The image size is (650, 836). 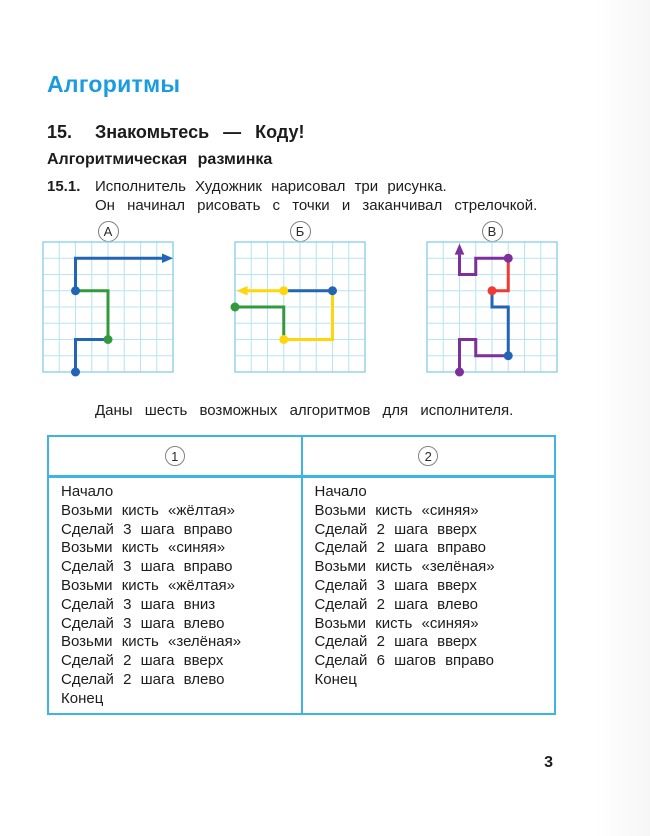 I want to click on table-header-cell-2: 2, so click(x=427, y=456).